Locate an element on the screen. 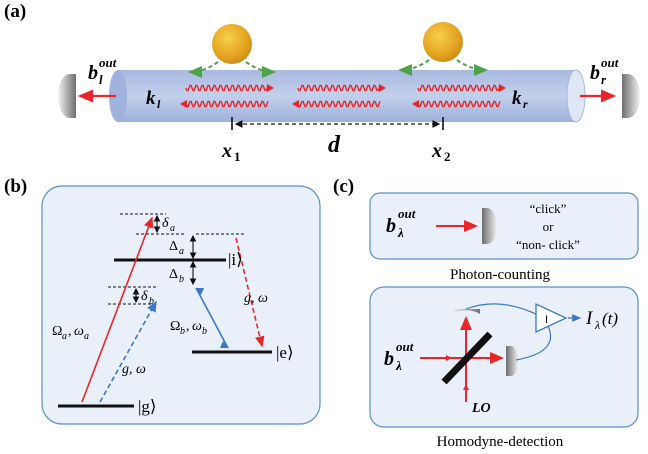  svg-text: I is located at coordinates (589, 318).